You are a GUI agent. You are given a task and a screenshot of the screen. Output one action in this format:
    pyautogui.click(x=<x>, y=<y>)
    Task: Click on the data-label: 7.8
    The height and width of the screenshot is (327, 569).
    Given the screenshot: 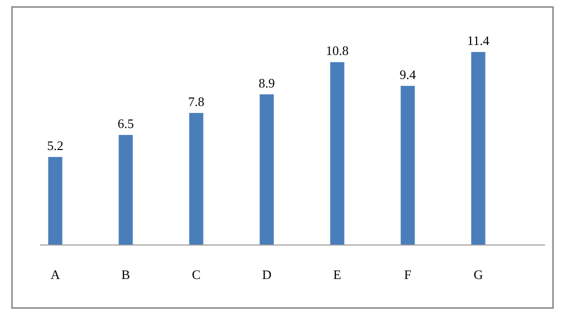 What is the action you would take?
    pyautogui.click(x=196, y=101)
    